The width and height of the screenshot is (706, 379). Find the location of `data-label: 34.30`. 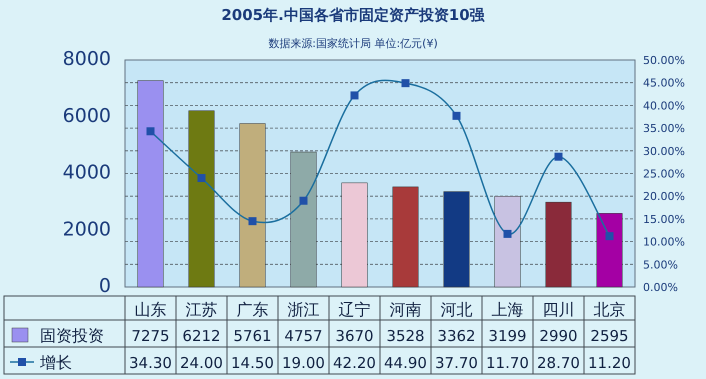

data-label: 34.30 is located at coordinates (150, 363).